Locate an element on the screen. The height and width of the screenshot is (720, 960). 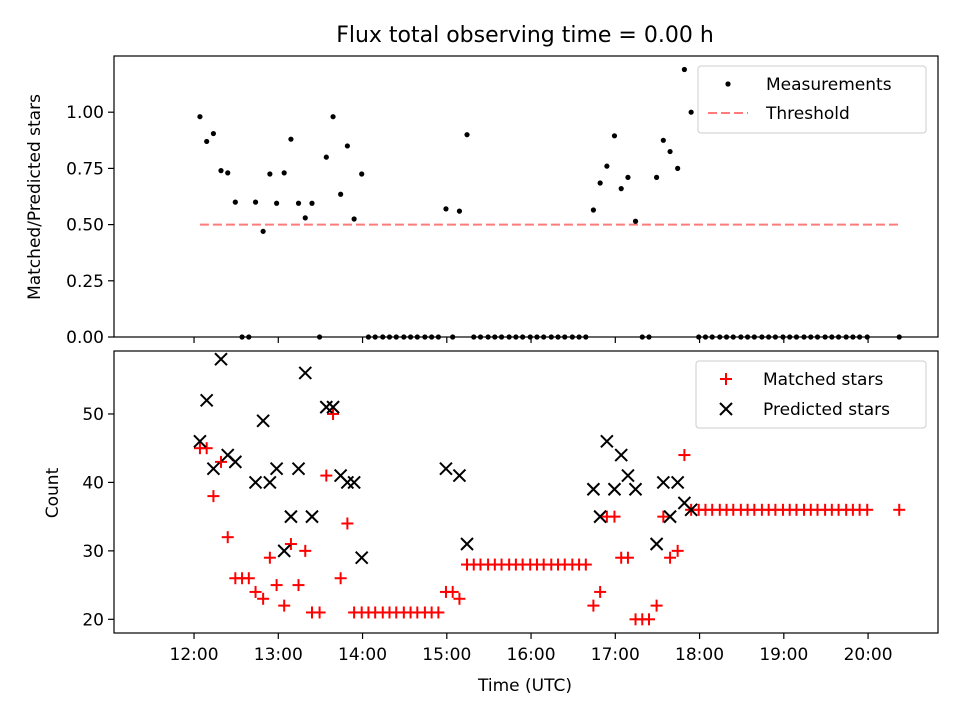
ratio-panel-ylabel: Matched/Predicted stars is located at coordinates (35, 197).